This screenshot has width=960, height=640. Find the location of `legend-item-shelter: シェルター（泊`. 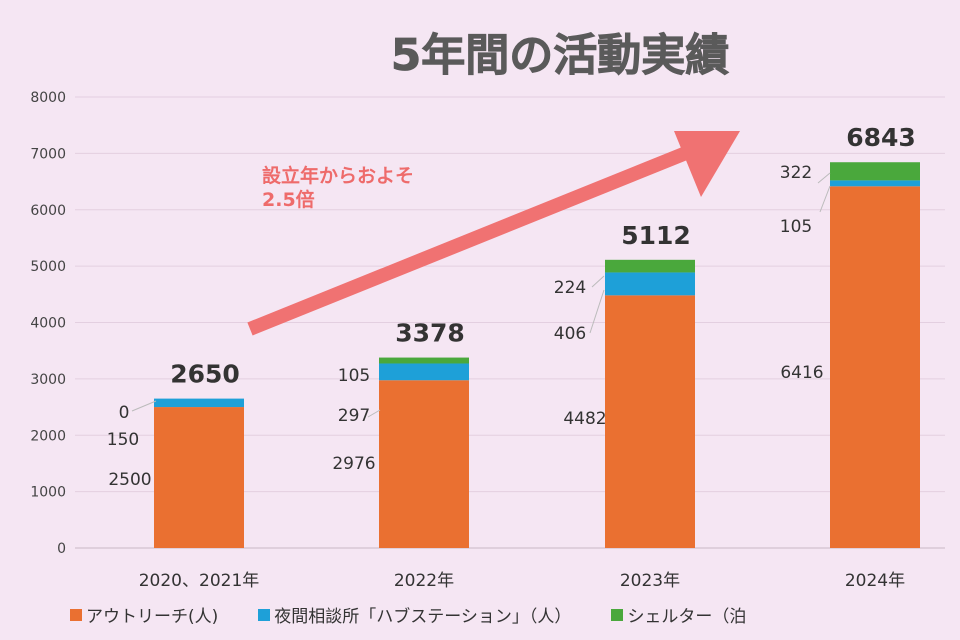

legend-item-shelter: シェルター（泊 is located at coordinates (678, 614).